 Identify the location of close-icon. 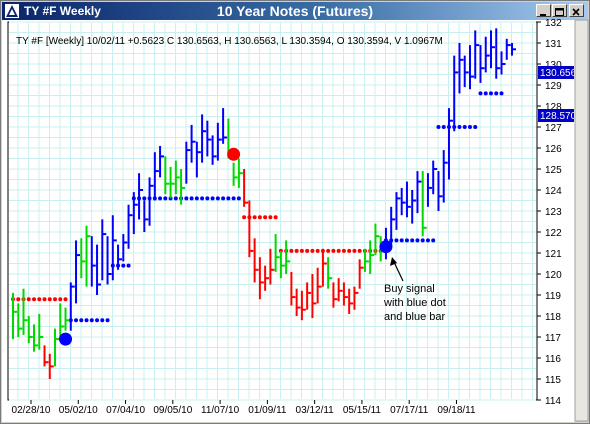
(576, 12).